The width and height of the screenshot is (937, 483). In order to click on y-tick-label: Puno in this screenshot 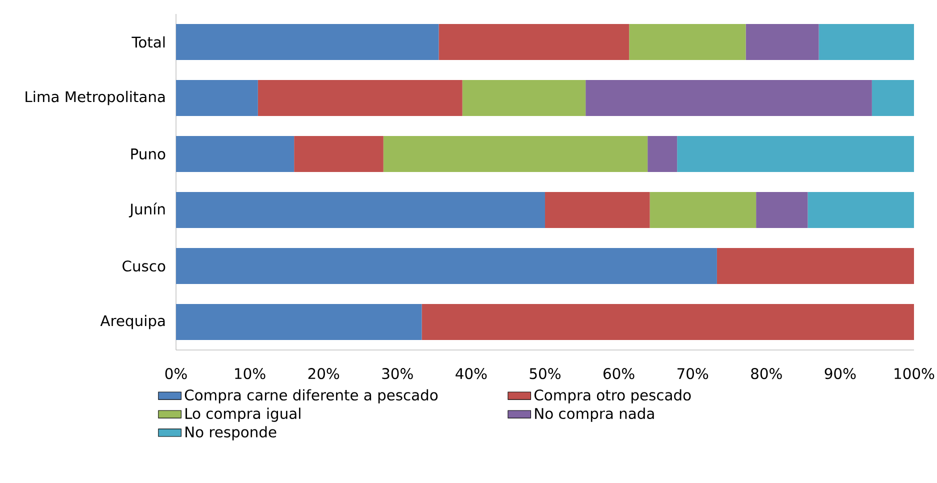, I will do `click(148, 154)`.